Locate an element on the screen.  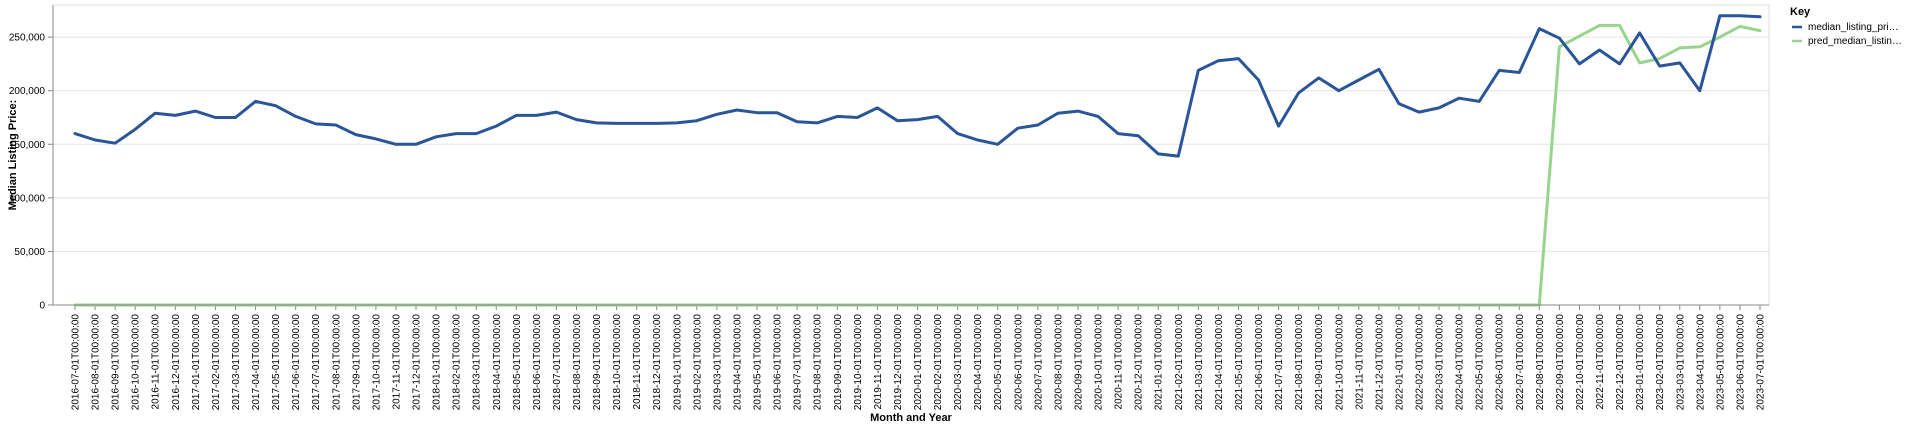
x-tick-label: 2018-05-01T00:00:00 is located at coordinates (517, 362).